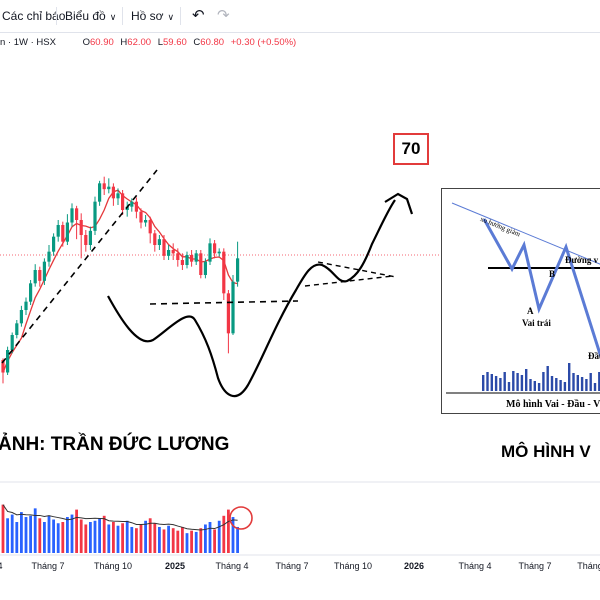 The height and width of the screenshot is (600, 600). What do you see at coordinates (474, 566) in the screenshot?
I see `time-axis-tick: Tháng 4` at bounding box center [474, 566].